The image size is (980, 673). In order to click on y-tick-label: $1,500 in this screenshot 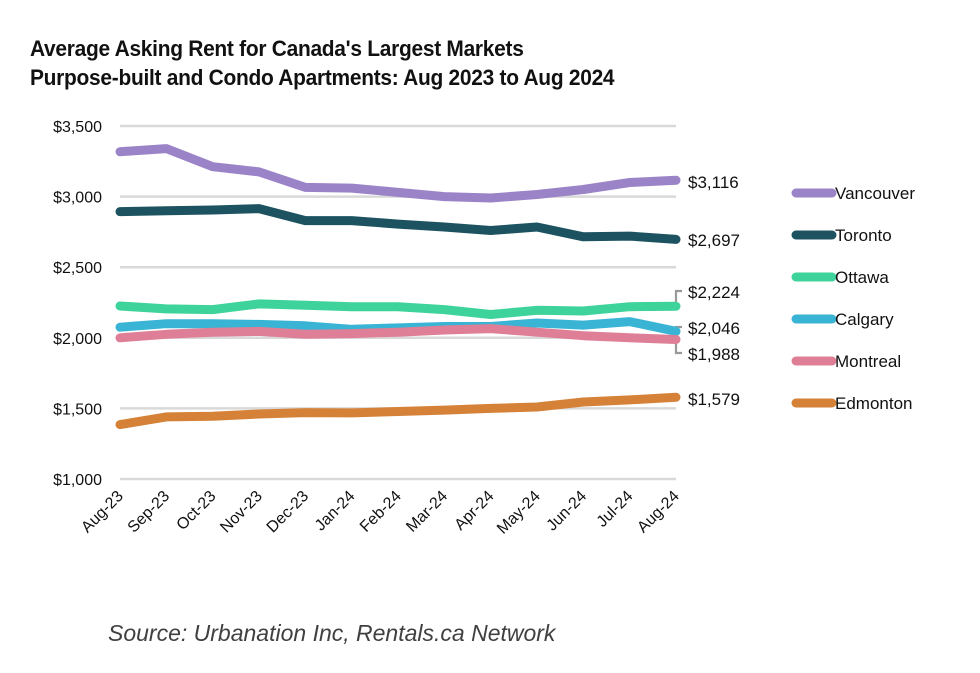, I will do `click(77, 409)`.